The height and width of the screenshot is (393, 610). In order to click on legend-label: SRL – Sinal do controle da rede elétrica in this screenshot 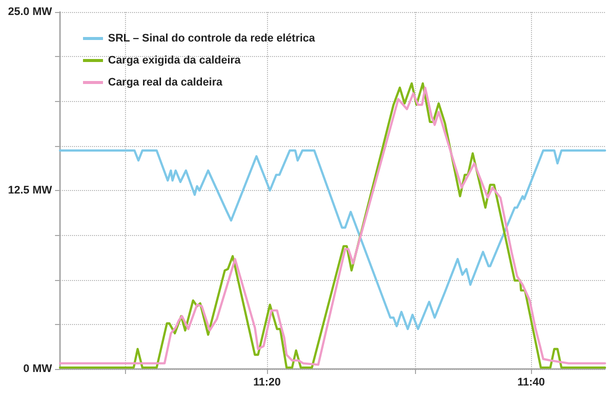, I will do `click(212, 38)`.